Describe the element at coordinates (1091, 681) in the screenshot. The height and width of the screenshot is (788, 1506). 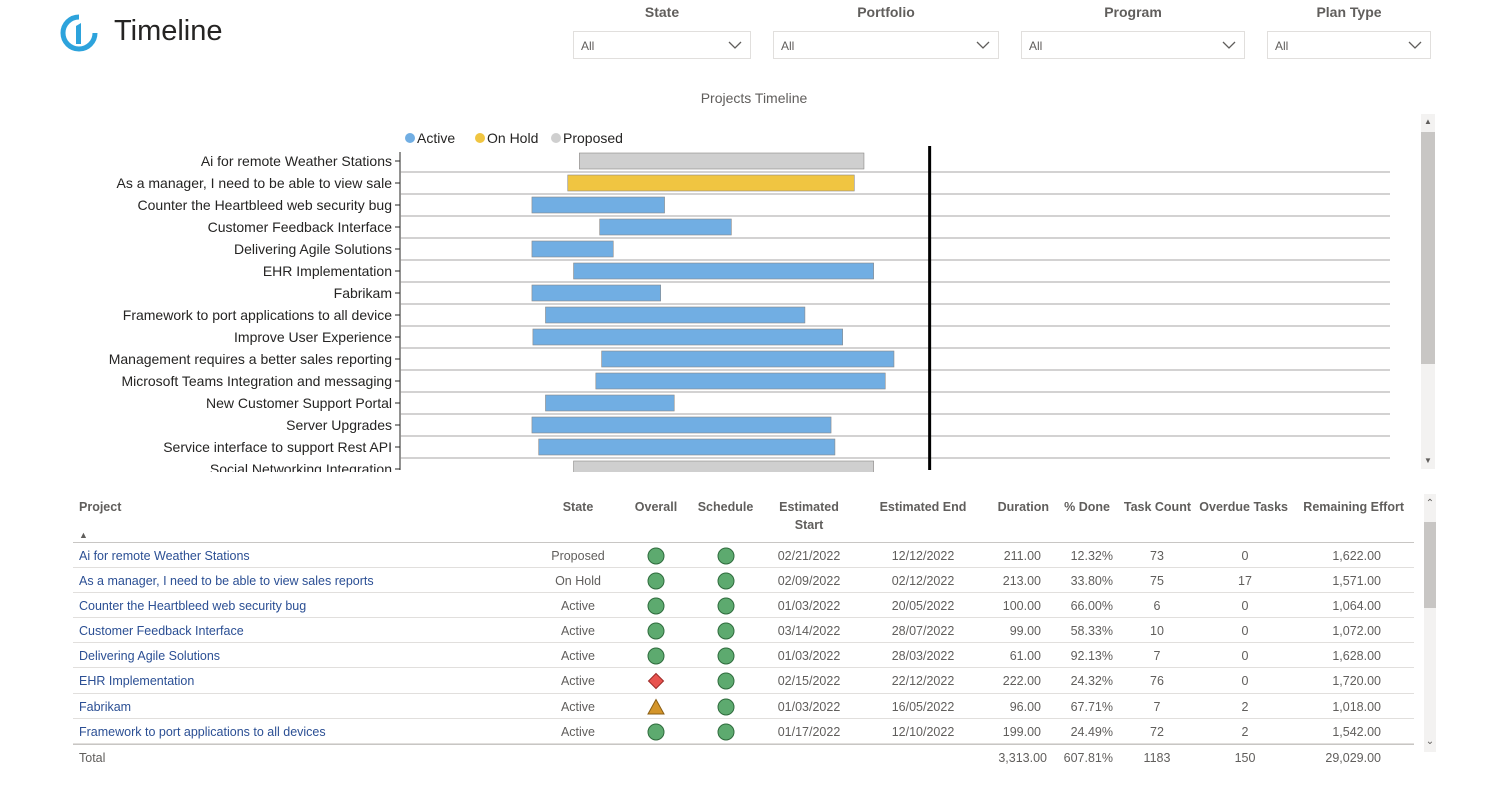
I see `cell-percent-done: 24.32%` at that location.